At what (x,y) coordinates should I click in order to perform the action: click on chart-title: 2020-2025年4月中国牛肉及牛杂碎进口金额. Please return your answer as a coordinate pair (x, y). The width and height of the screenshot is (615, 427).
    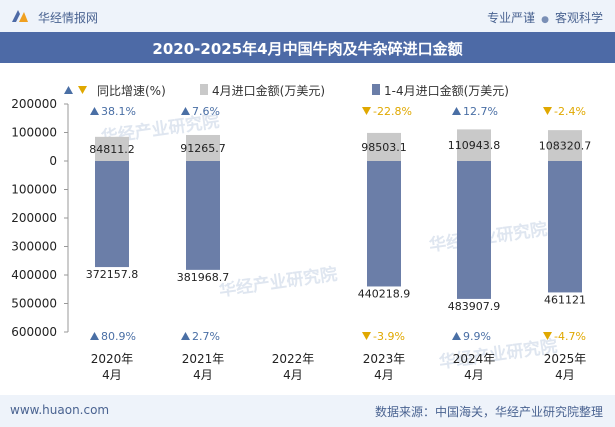
    Looking at the image, I should click on (307, 49).